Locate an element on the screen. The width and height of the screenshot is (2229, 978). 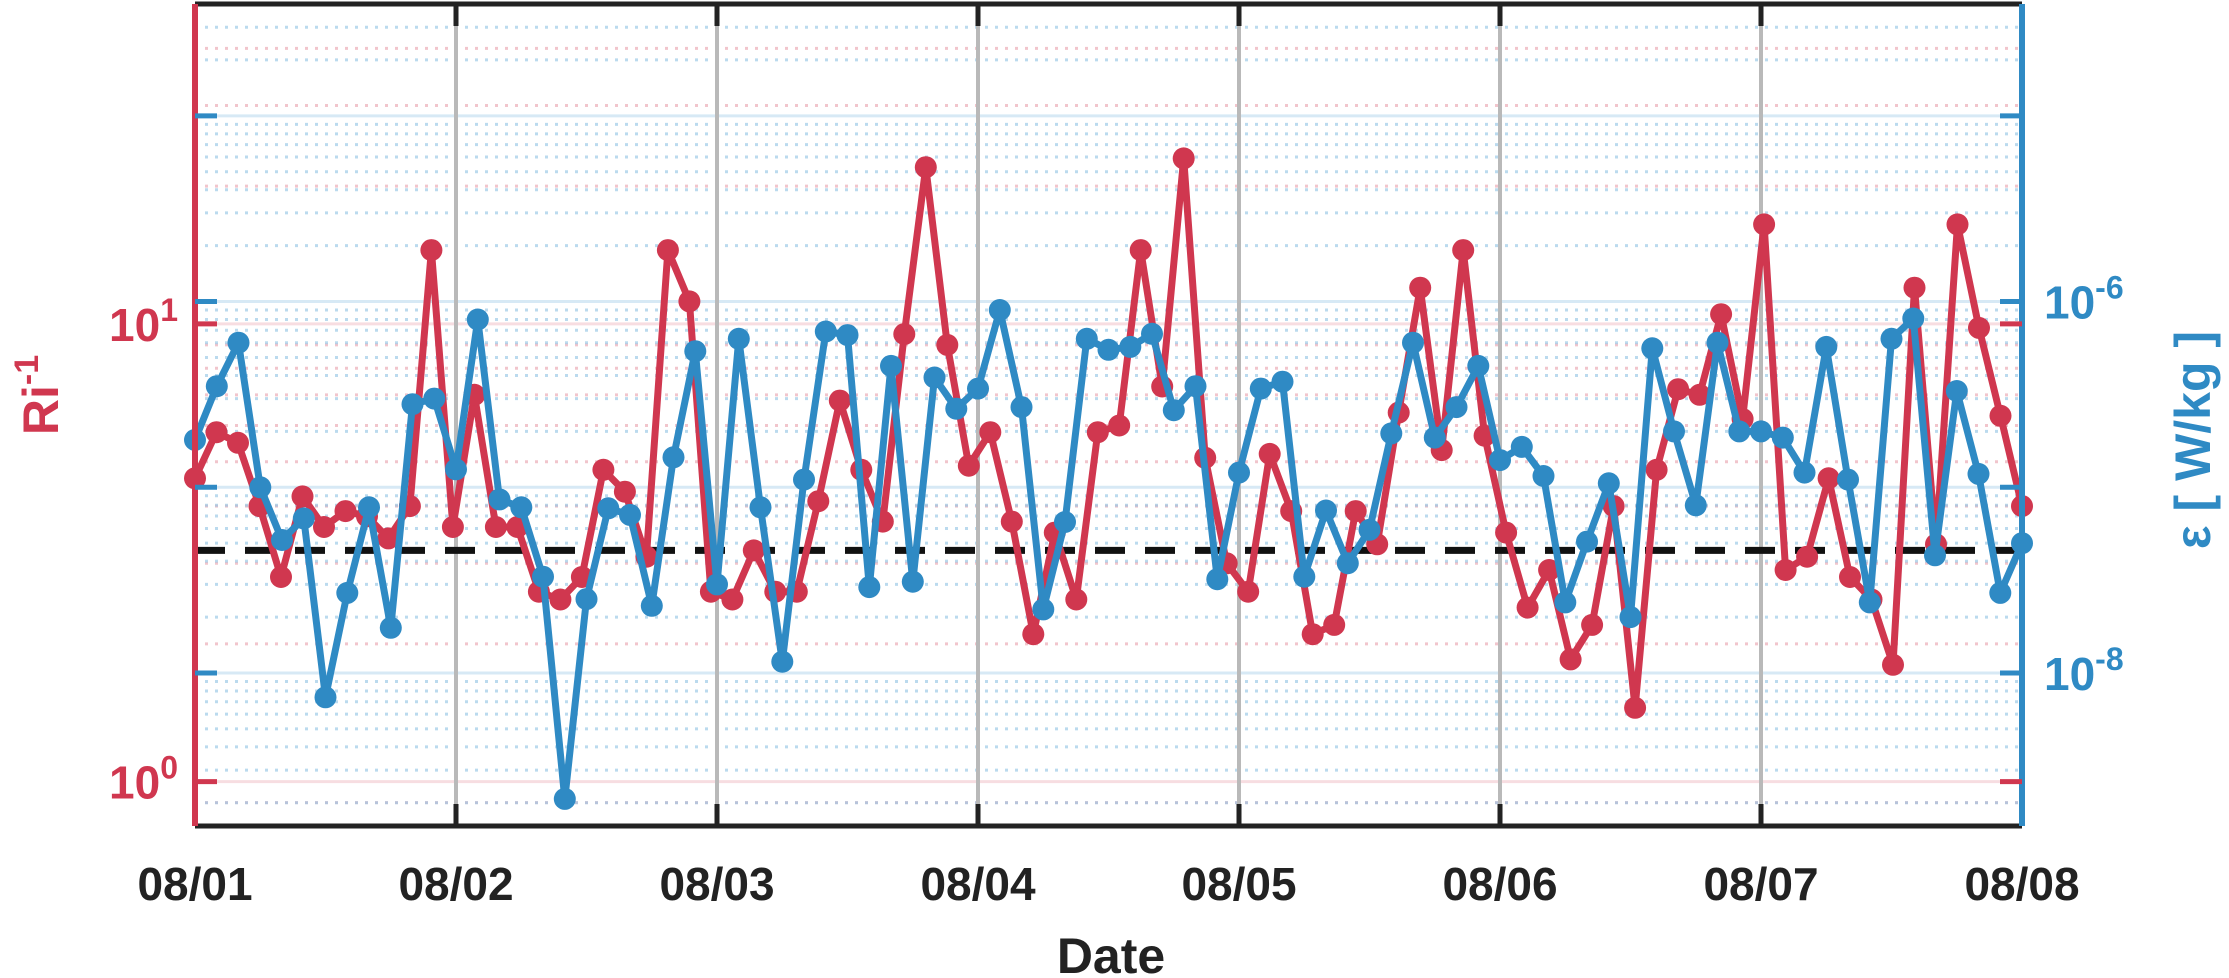
left-axis-label-base: Ri is located at coordinates (41, 410).